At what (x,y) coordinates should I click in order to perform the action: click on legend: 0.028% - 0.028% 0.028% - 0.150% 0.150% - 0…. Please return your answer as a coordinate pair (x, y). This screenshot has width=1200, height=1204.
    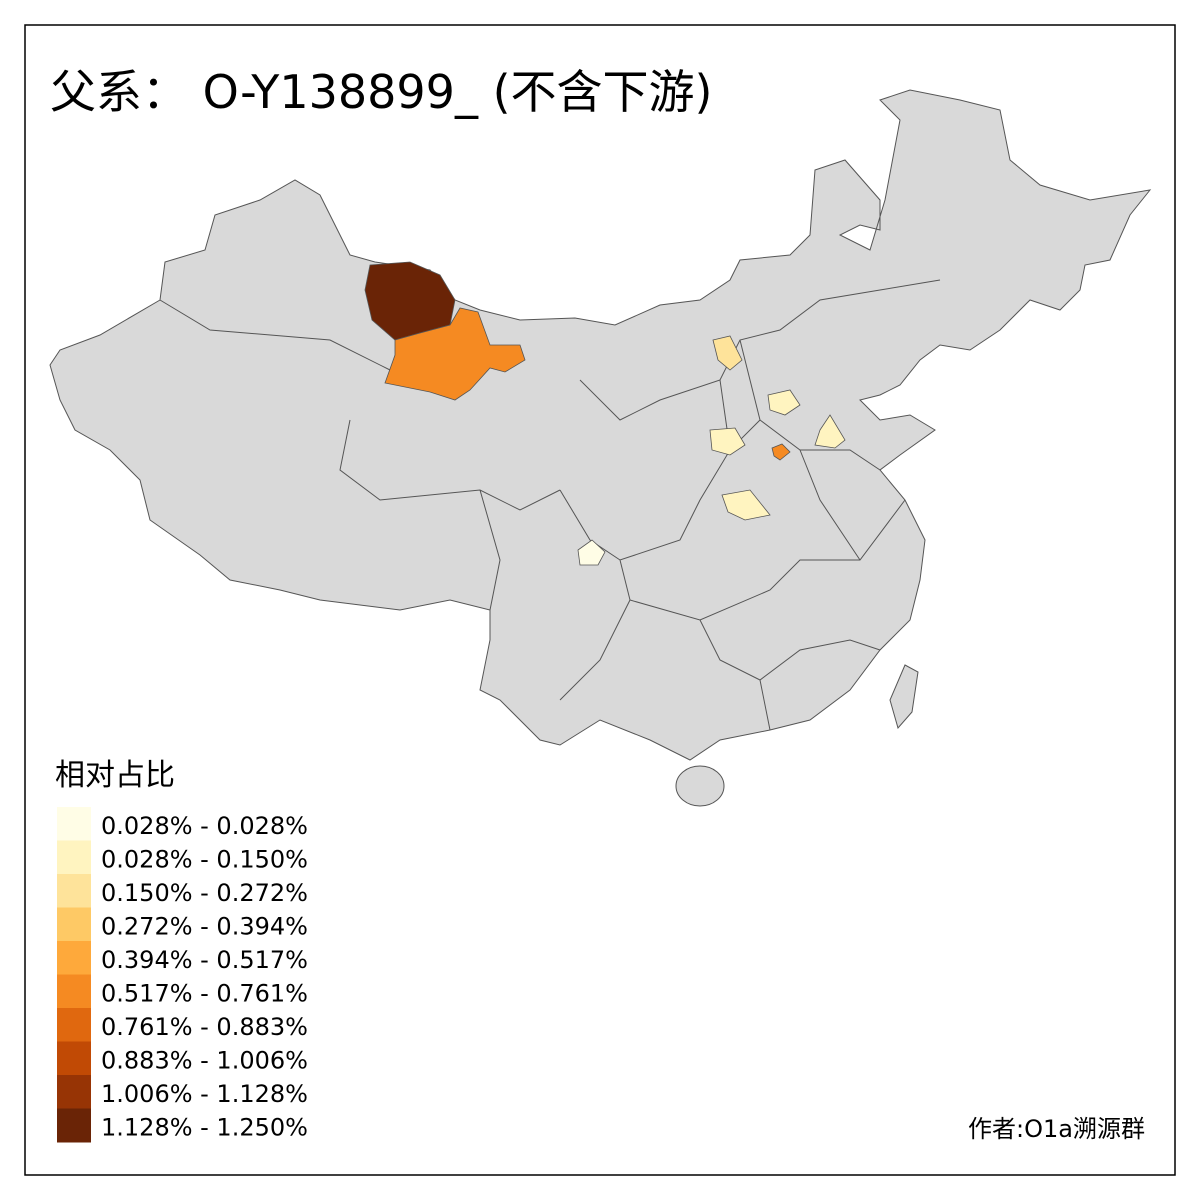
    Looking at the image, I should click on (182, 975).